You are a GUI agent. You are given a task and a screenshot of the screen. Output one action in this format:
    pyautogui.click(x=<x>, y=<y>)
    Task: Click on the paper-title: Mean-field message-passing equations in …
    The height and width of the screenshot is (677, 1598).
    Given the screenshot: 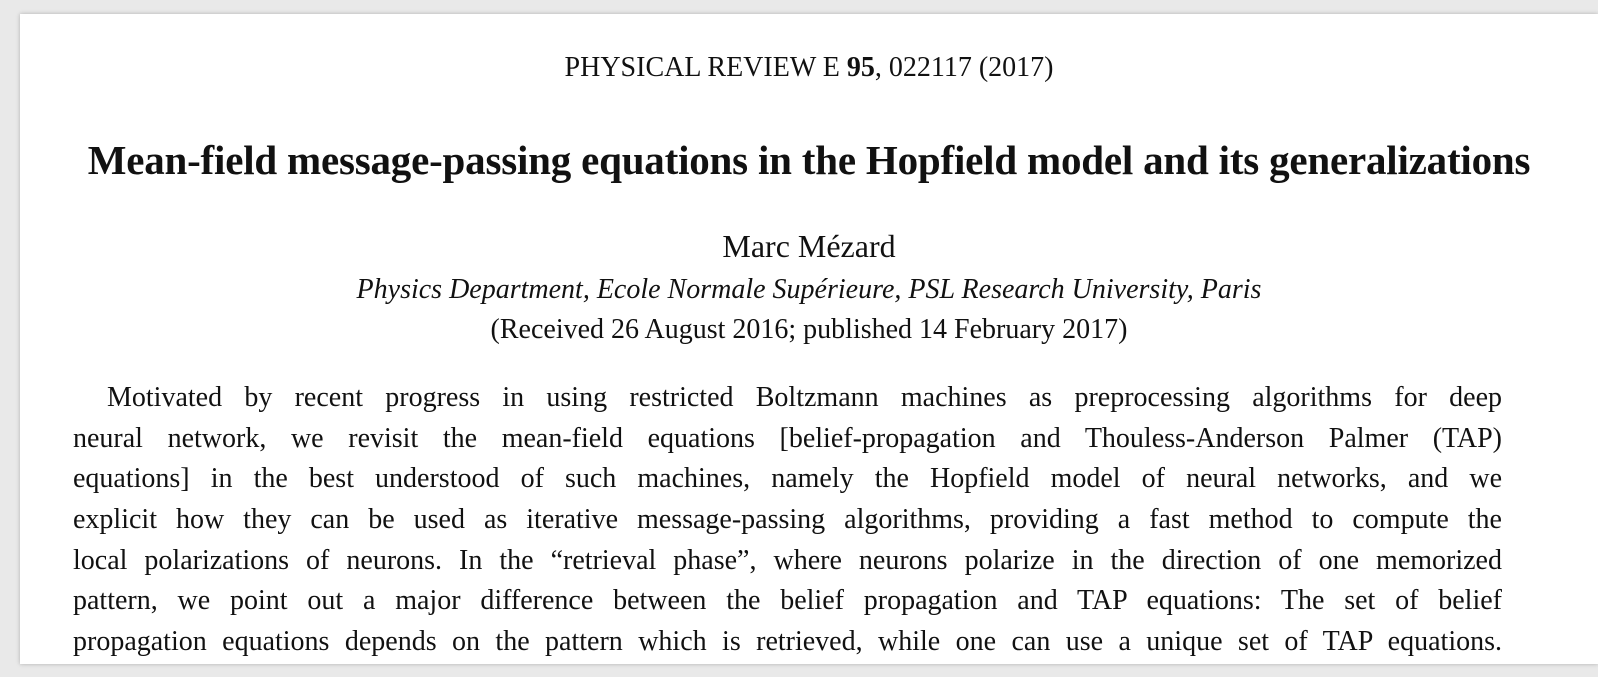 What is the action you would take?
    pyautogui.click(x=809, y=160)
    